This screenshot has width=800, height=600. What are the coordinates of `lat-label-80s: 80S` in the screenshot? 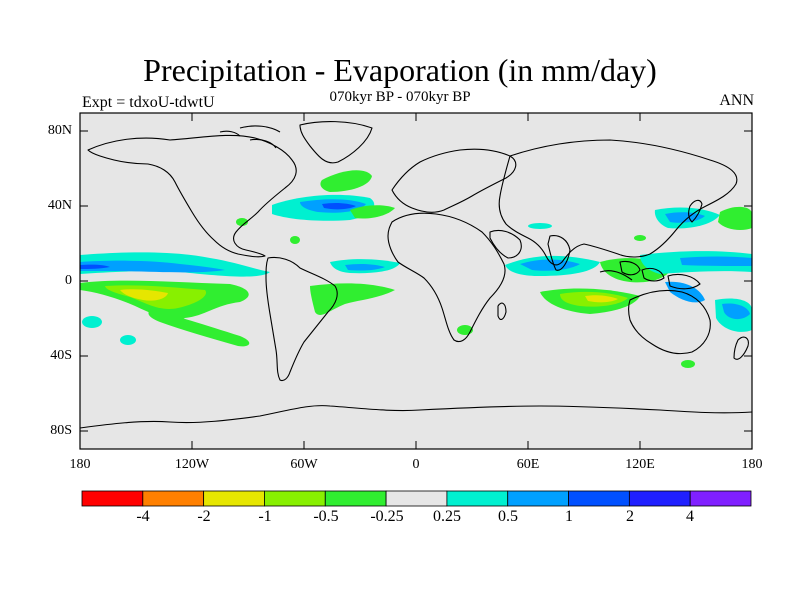 It's located at (61, 430).